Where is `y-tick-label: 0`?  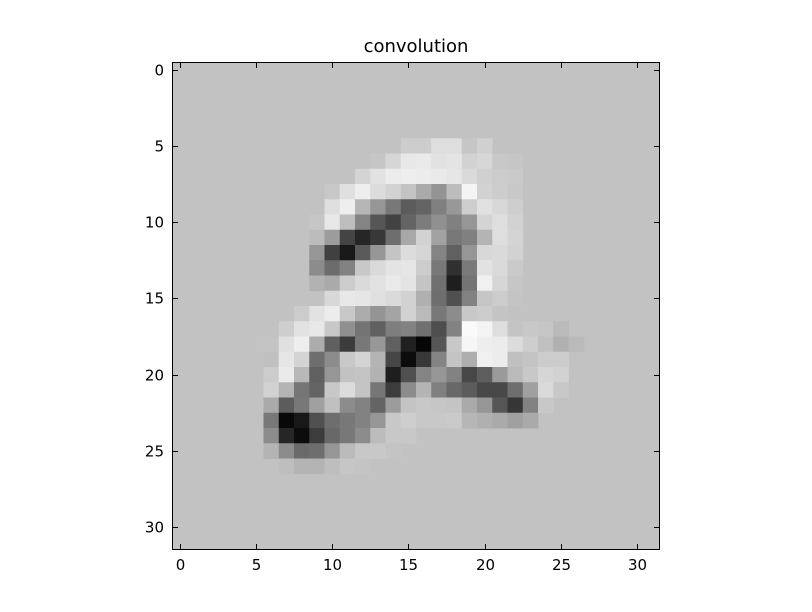 y-tick-label: 0 is located at coordinates (159, 71).